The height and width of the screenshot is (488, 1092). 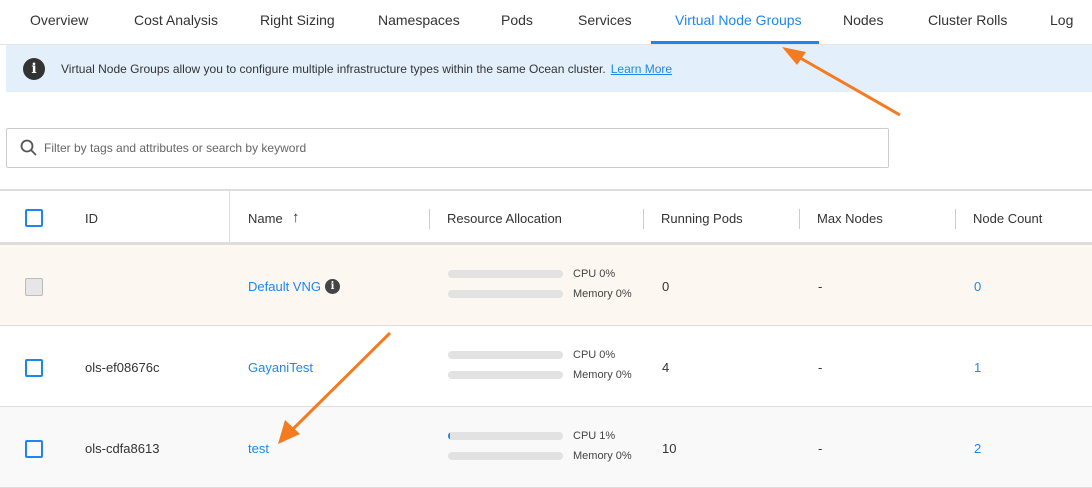 What do you see at coordinates (735, 42) in the screenshot?
I see `active-tab-indicator` at bounding box center [735, 42].